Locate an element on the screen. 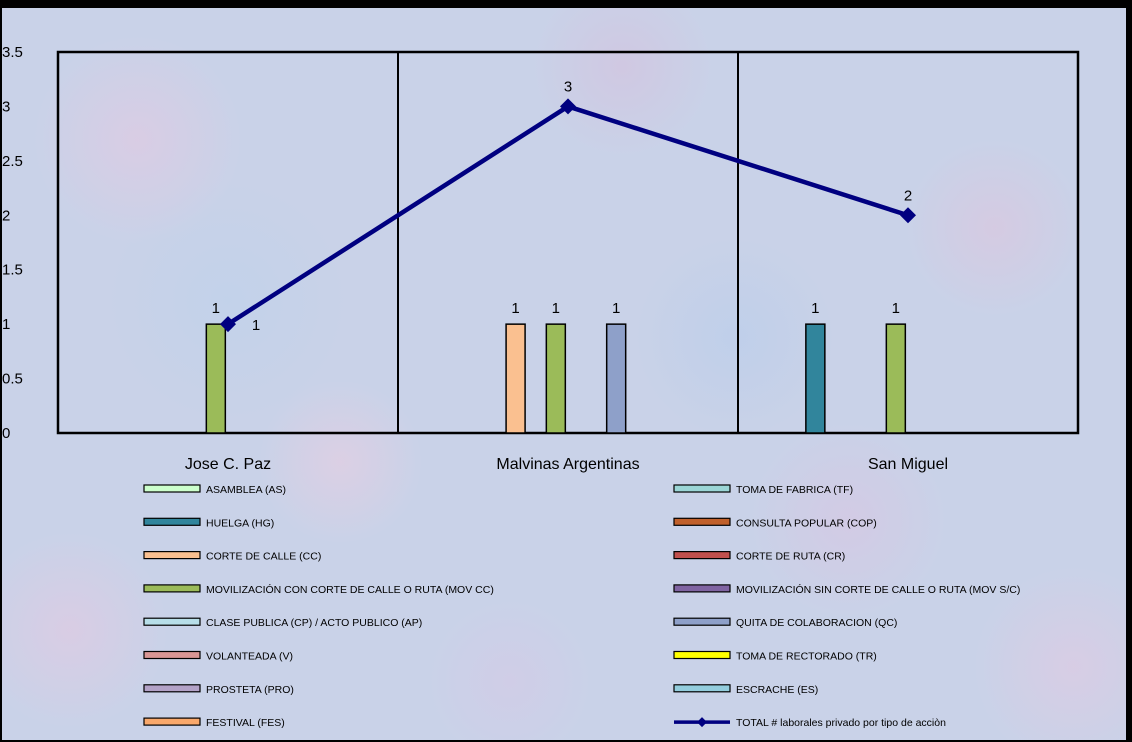 The image size is (1132, 742). line-data-label: 2 is located at coordinates (908, 195).